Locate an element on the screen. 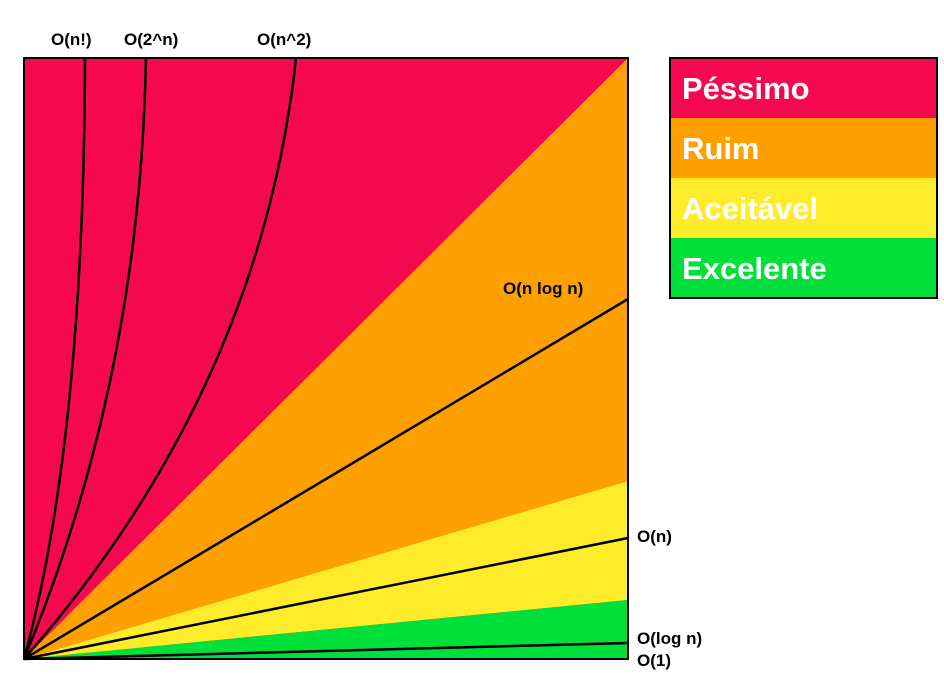 Image resolution: width=944 pixels, height=685 pixels. curve-exponential is located at coordinates (85, 358).